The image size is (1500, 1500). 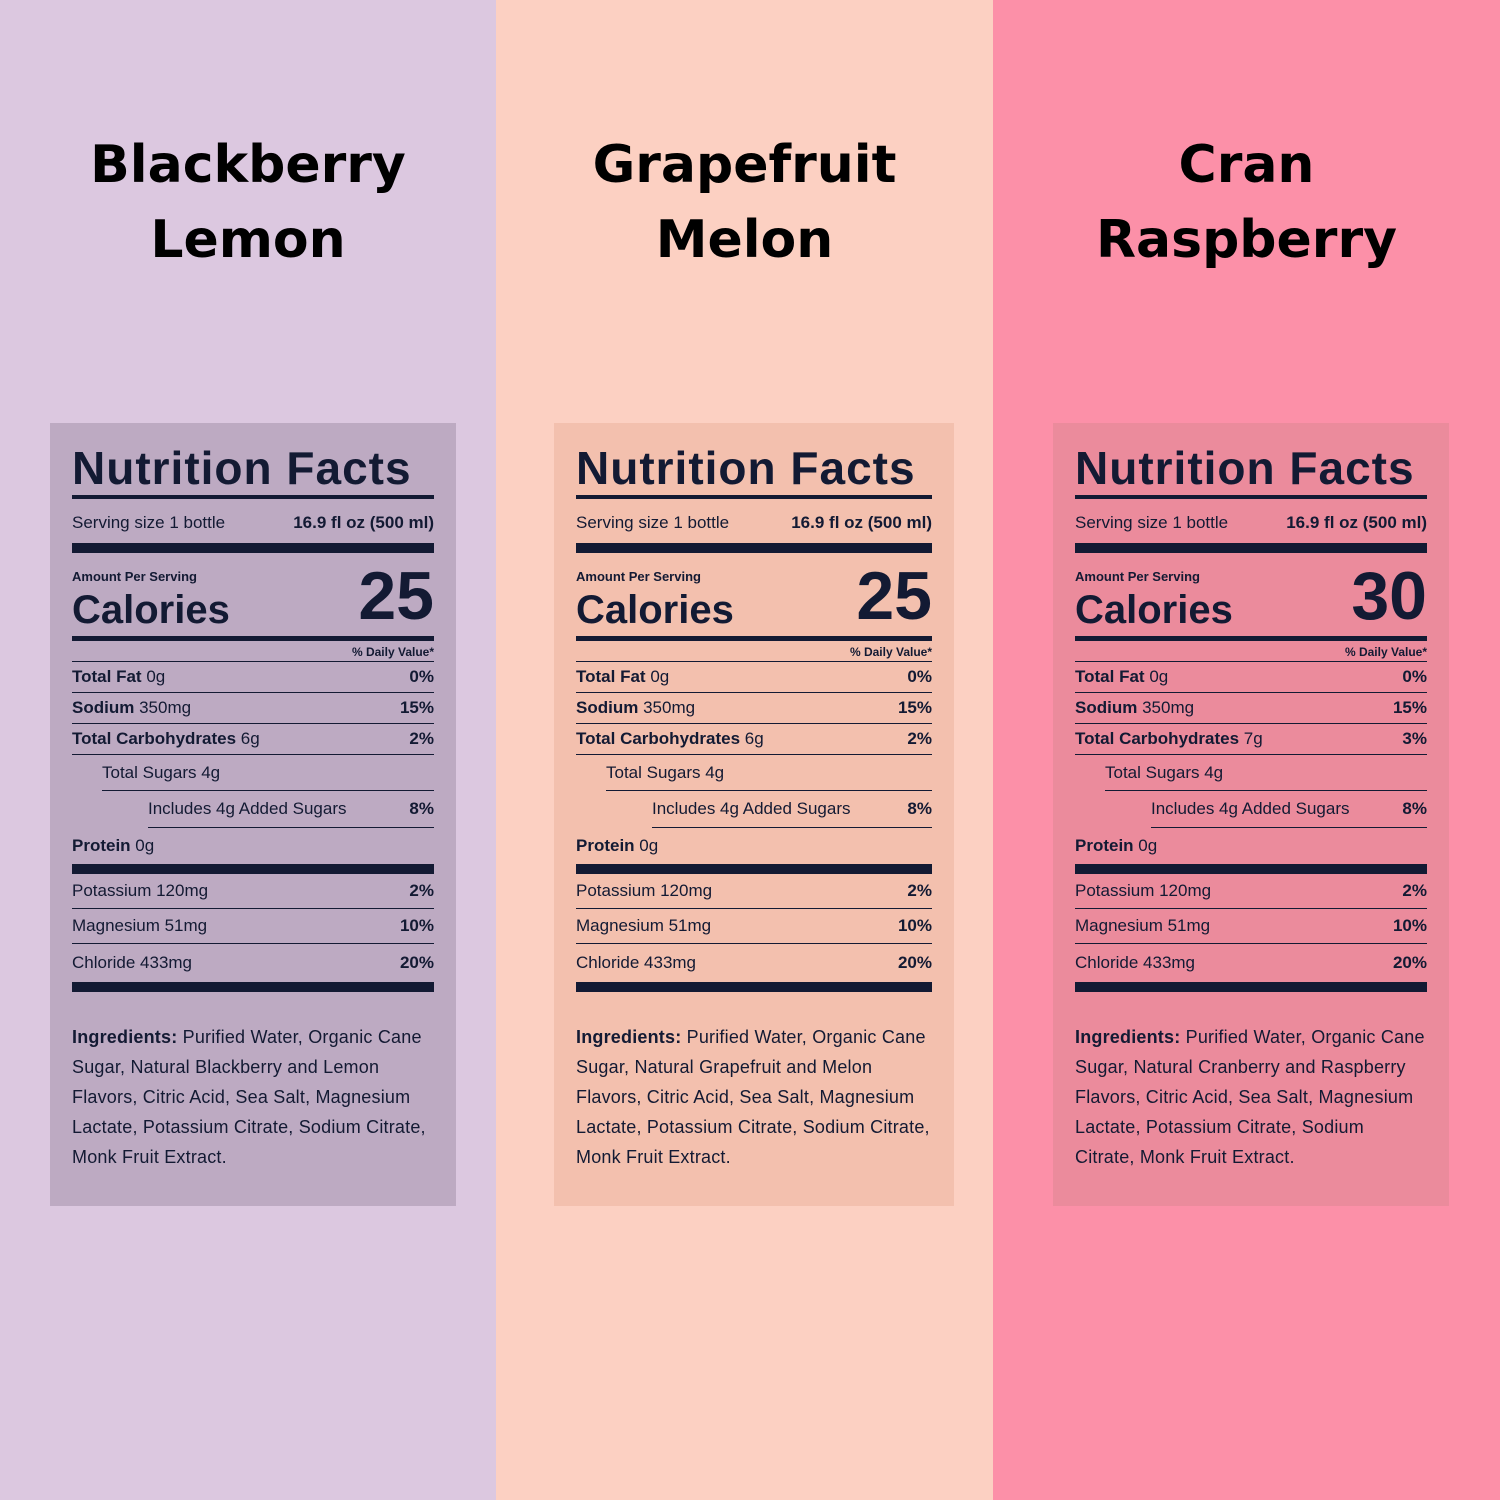 I want to click on nutrient-name: Chloride 433mg, so click(x=1135, y=962).